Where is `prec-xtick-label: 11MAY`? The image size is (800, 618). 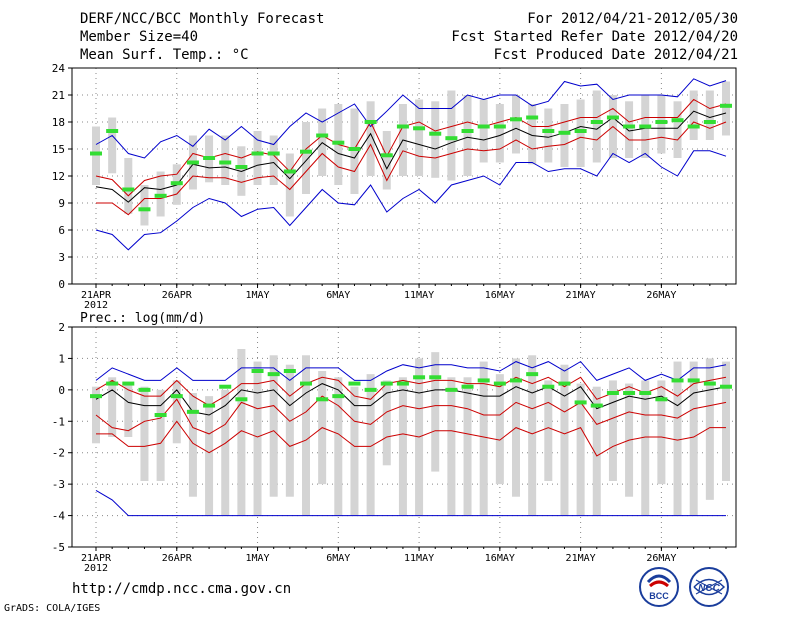 prec-xtick-label: 11MAY is located at coordinates (419, 558).